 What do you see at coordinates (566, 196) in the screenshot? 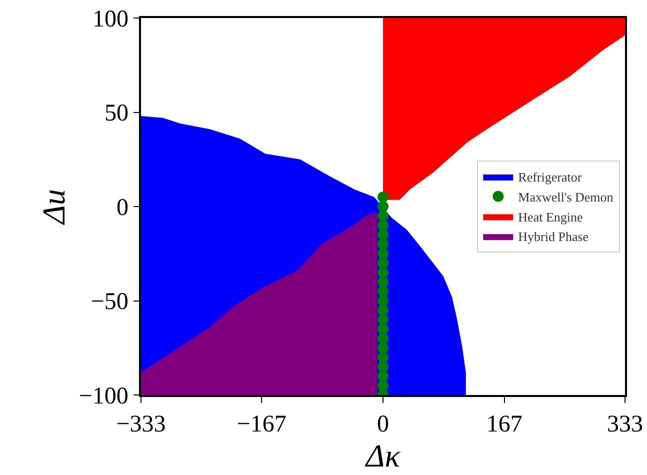
I see `legend-label: Maxwell's Demon` at bounding box center [566, 196].